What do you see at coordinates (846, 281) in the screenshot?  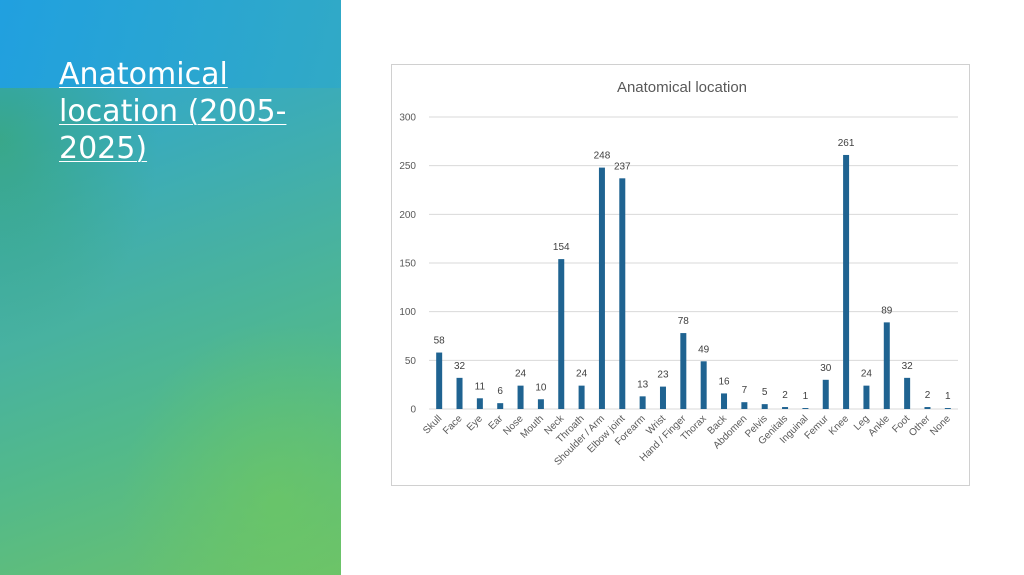 I see `bar-knee` at bounding box center [846, 281].